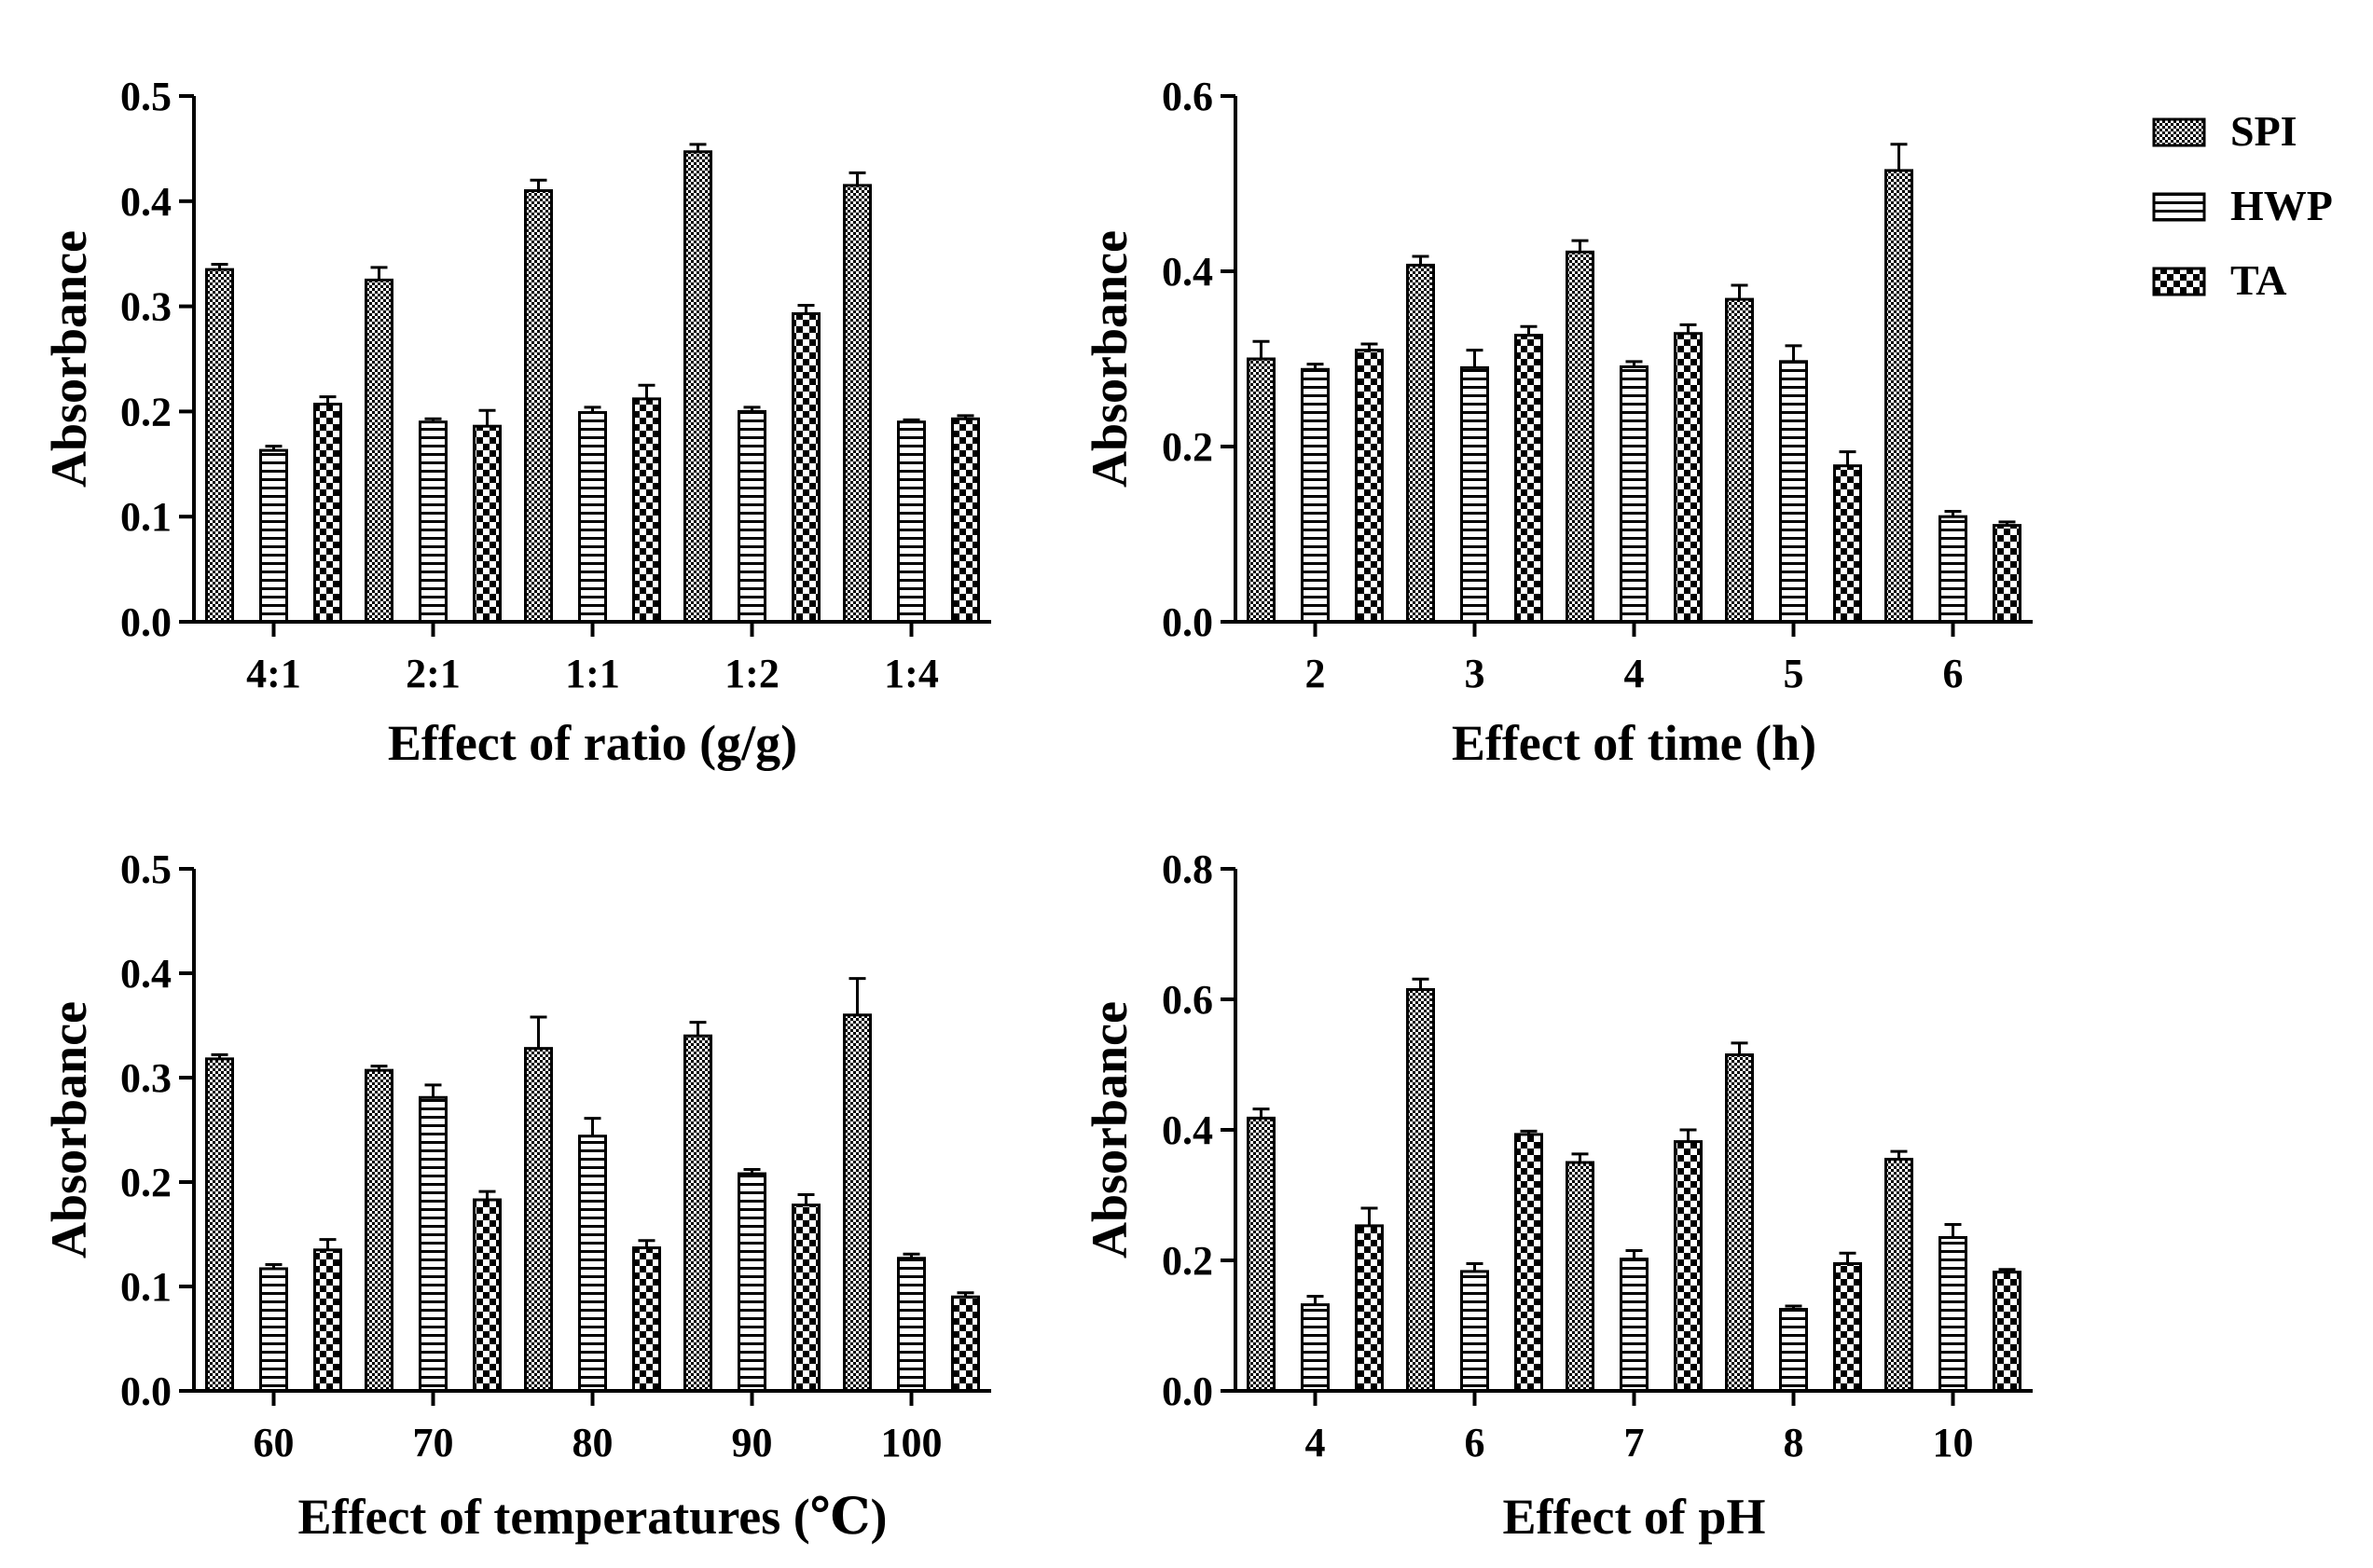 Image resolution: width=2373 pixels, height=1568 pixels. Describe the element at coordinates (539, 406) in the screenshot. I see `bar-spi-1:1` at that location.